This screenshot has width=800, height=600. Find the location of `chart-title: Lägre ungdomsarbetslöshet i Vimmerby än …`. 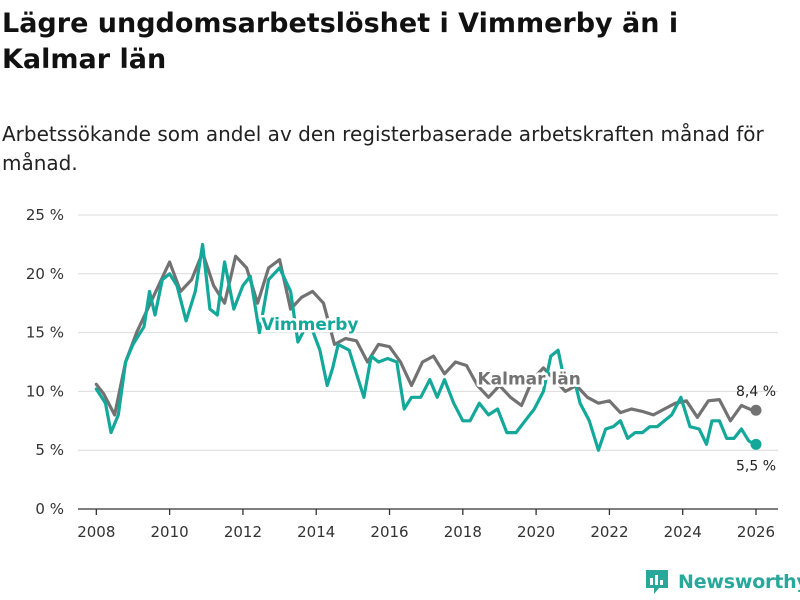

chart-title: Lägre ungdomsarbetslöshet i Vimmerby än … is located at coordinates (340, 41).